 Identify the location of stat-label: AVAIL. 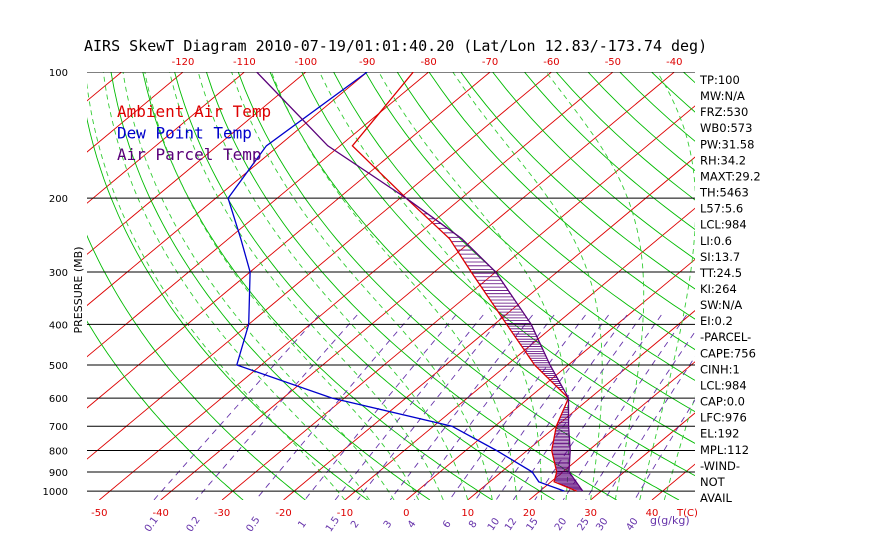
(716, 498).